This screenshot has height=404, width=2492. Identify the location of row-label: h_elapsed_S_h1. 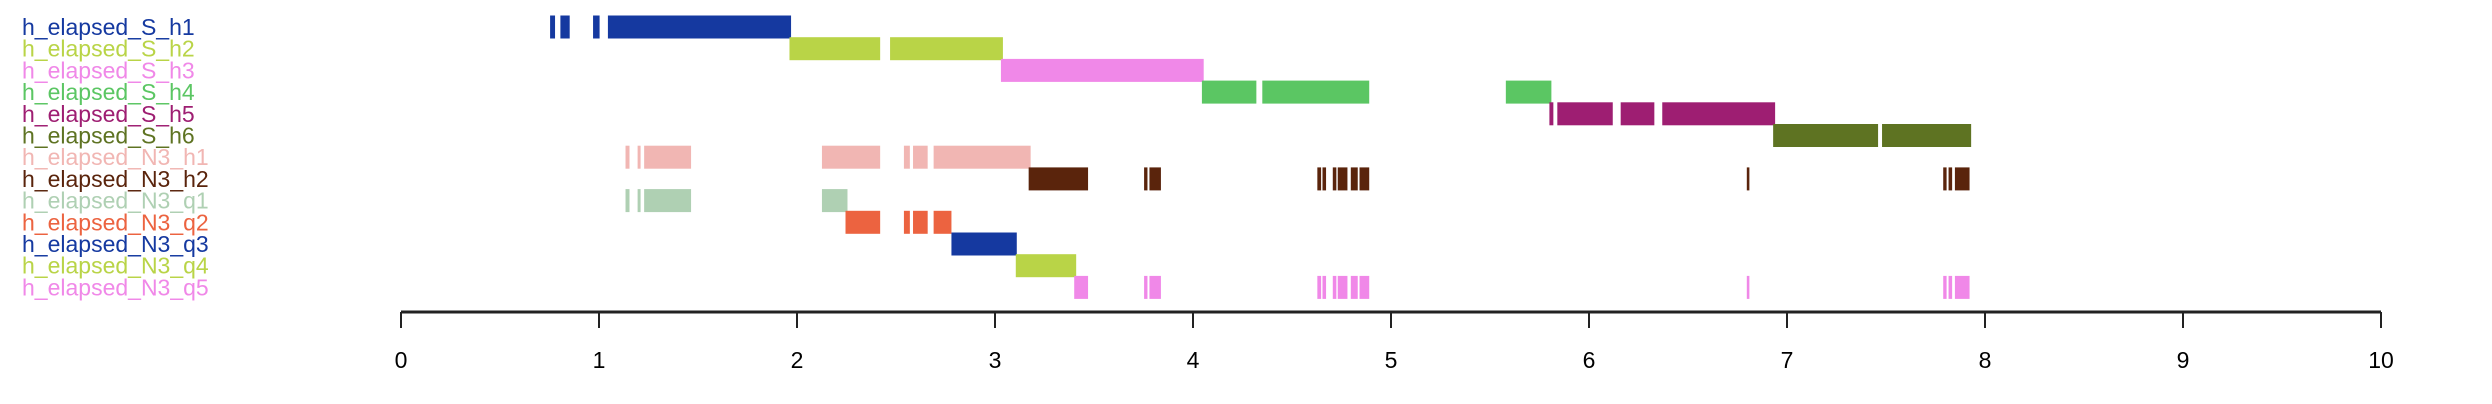
(108, 27).